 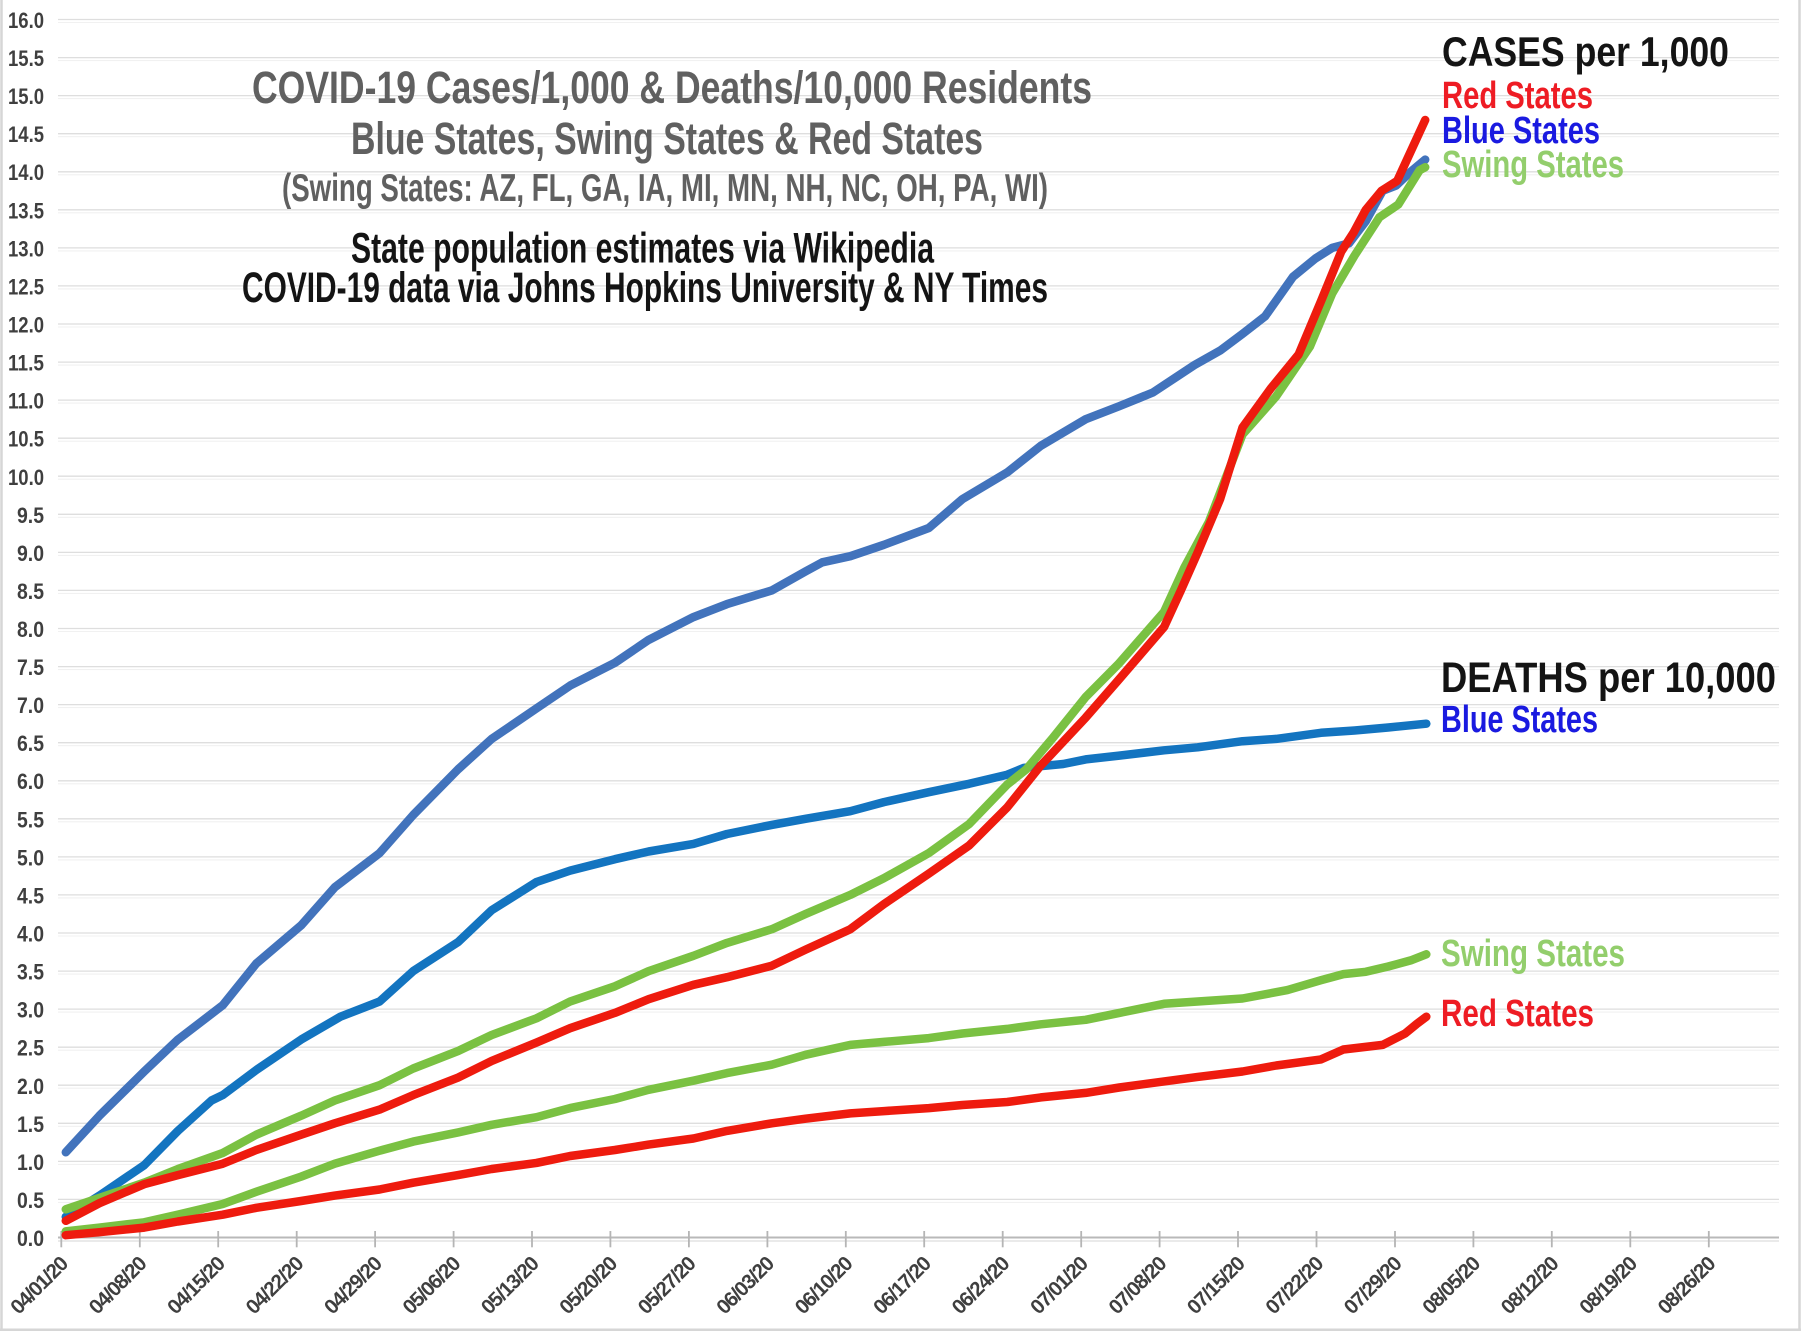 What do you see at coordinates (30, 743) in the screenshot?
I see `svg-text: 6.5` at bounding box center [30, 743].